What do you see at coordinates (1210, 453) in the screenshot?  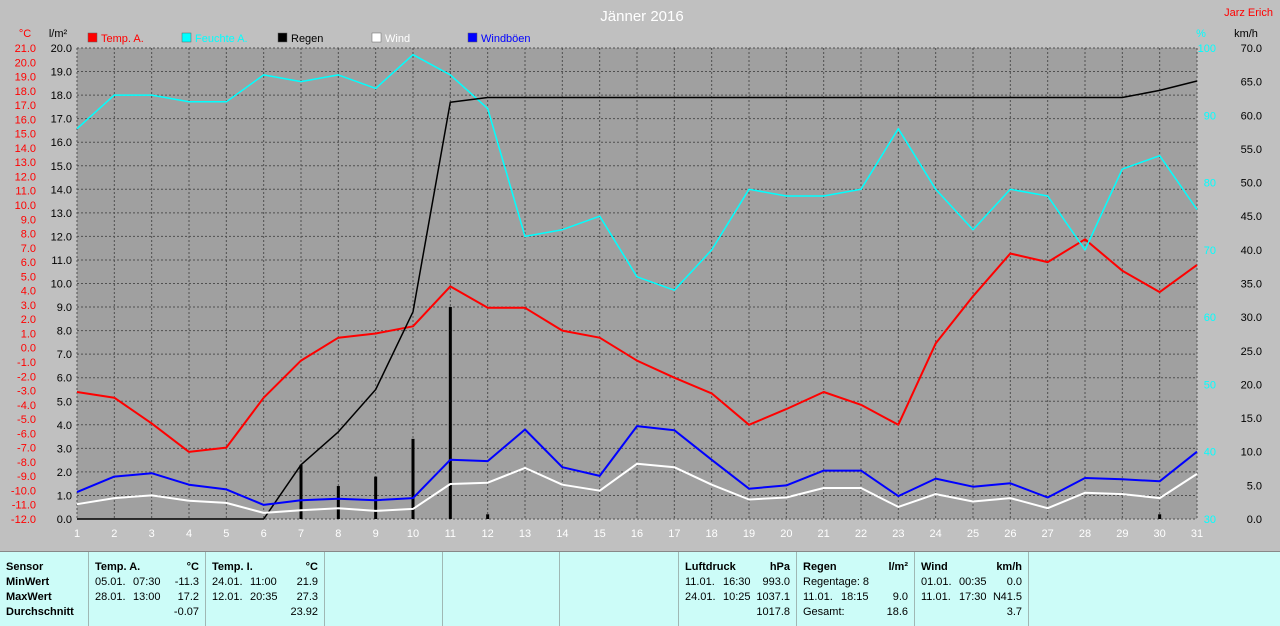 I see `humidity-tick-label: 40` at bounding box center [1210, 453].